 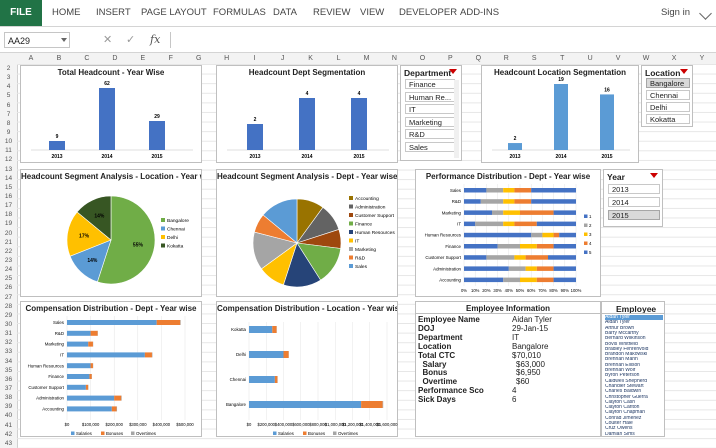 I want to click on row-header-cell: 37, so click(x=8, y=388).